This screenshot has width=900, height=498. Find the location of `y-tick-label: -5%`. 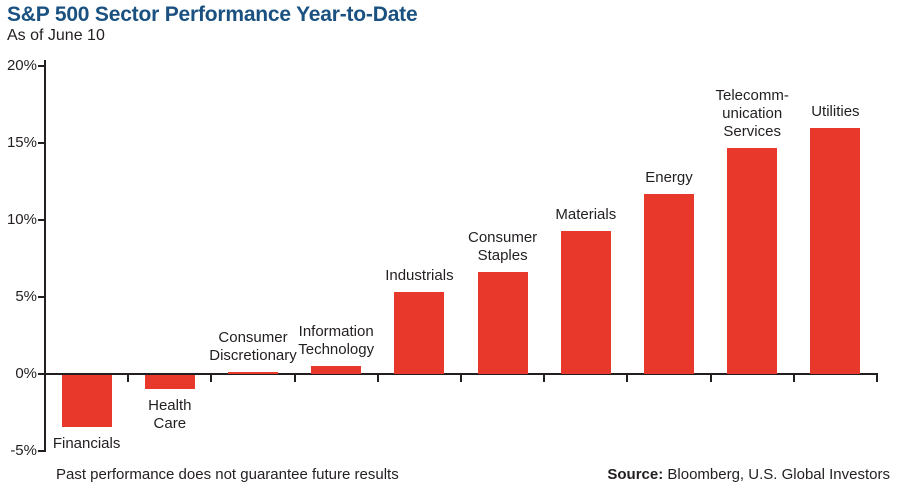

y-tick-label: -5% is located at coordinates (23, 450).